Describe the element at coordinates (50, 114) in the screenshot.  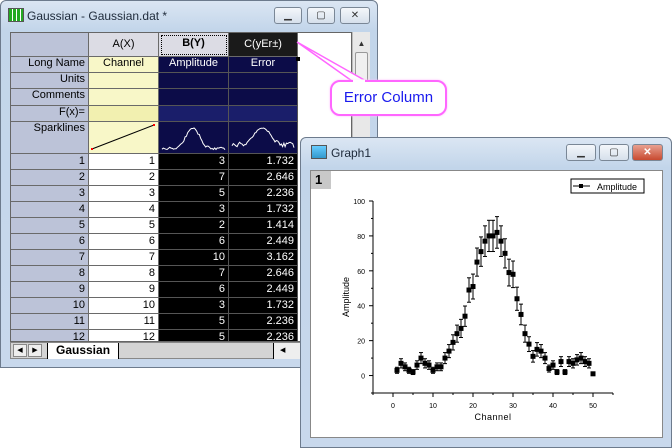
I see `row-label-fx: F(x)=` at that location.